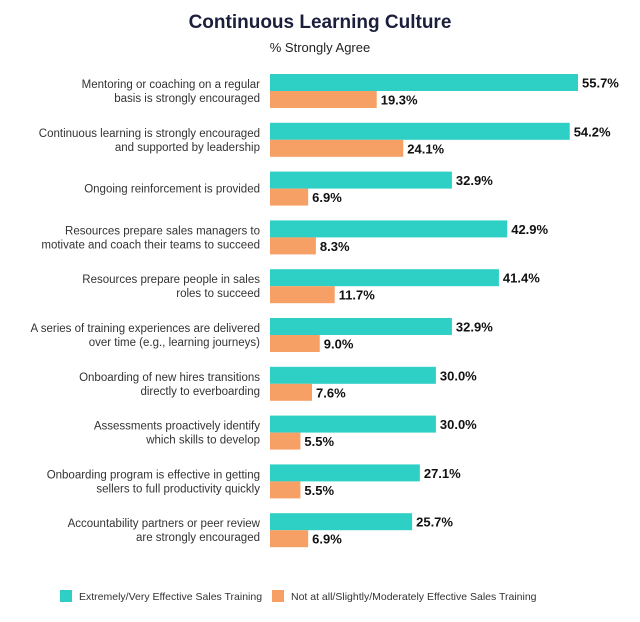  I want to click on category-label: Mentoring or coaching on a regular, so click(171, 85).